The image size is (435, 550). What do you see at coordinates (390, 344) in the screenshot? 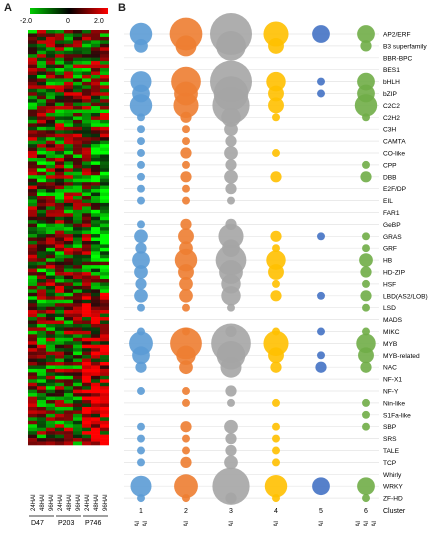
I see `family-label: MYB` at bounding box center [390, 344].